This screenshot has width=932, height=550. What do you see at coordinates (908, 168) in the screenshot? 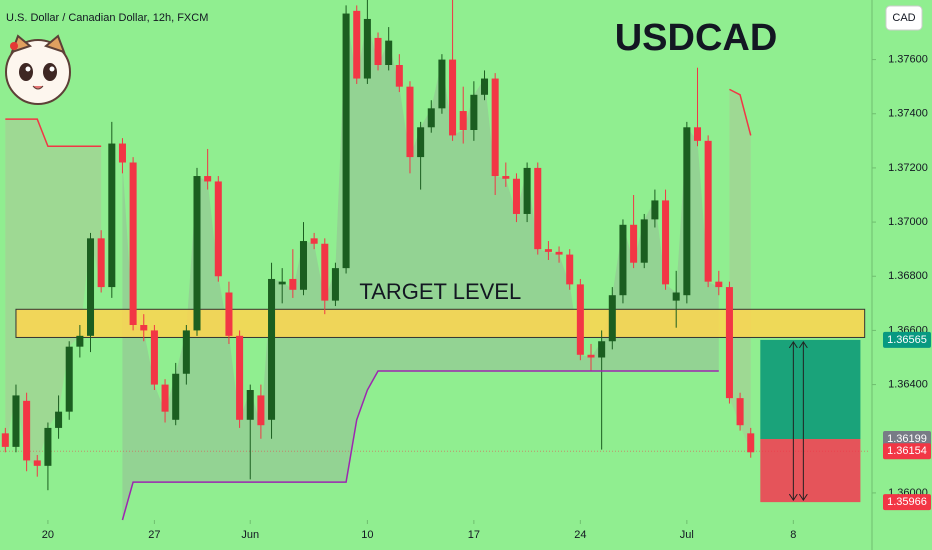
I see `y-tick-label: 1.37200` at bounding box center [908, 168].